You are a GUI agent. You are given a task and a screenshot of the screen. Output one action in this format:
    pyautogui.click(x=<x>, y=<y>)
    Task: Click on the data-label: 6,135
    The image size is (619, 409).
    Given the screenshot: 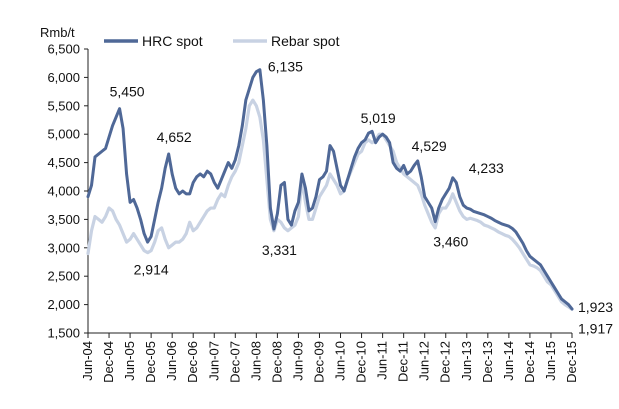 What is the action you would take?
    pyautogui.click(x=285, y=67)
    